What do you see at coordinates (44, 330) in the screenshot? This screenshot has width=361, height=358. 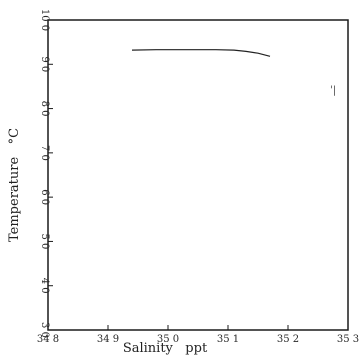 I see `y-tick-label: 3 0` at bounding box center [44, 330].